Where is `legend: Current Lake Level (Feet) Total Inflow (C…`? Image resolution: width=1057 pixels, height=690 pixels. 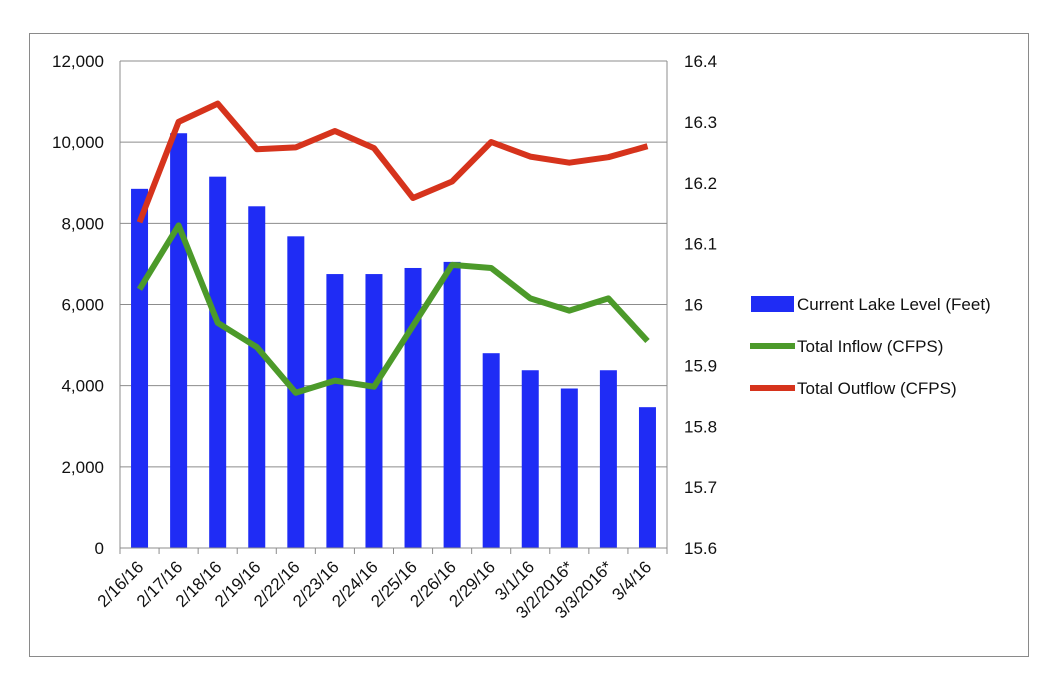
legend: Current Lake Level (Feet) Total Inflow (C… is located at coordinates (870, 346).